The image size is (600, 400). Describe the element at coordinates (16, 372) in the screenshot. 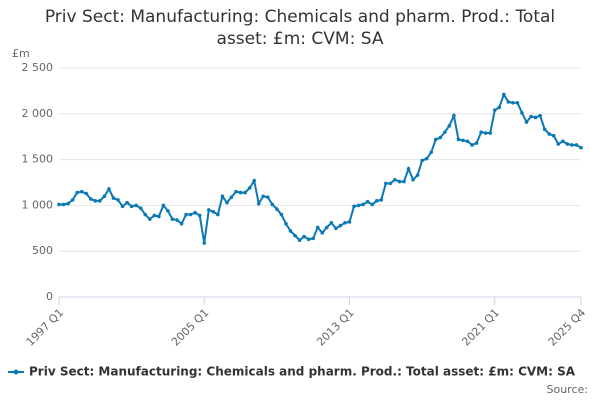

I see `legend-marker` at that location.